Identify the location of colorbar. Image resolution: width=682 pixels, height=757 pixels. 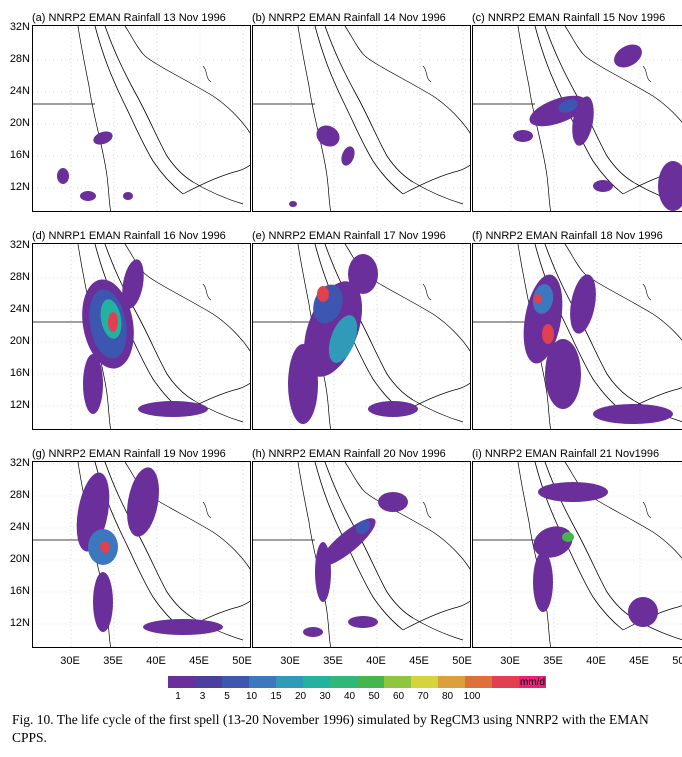
(357, 682).